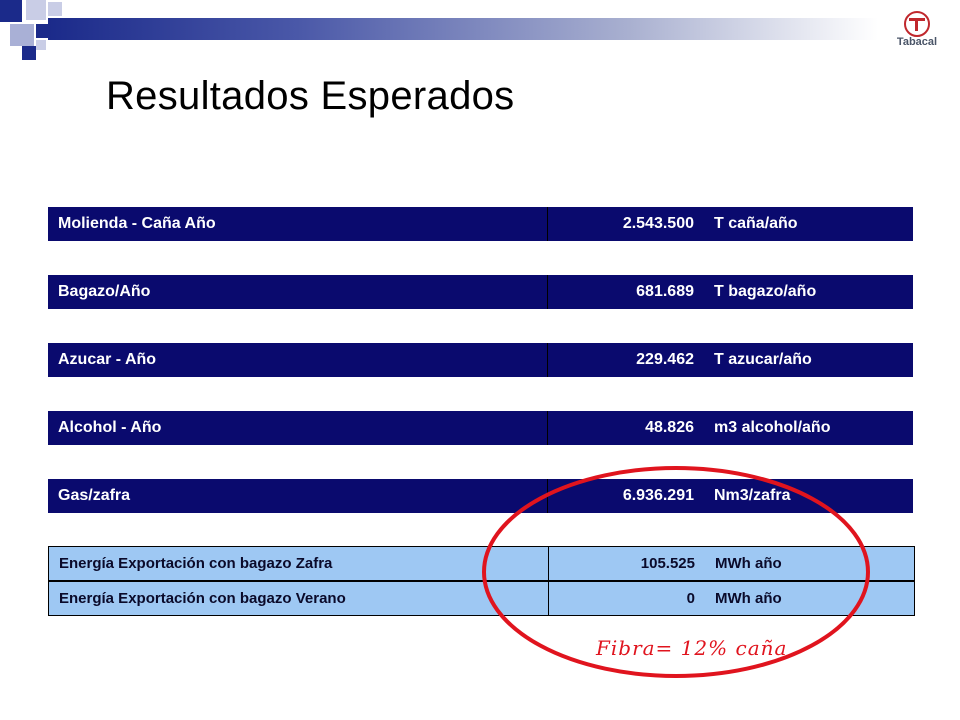 The width and height of the screenshot is (960, 720). Describe the element at coordinates (763, 359) in the screenshot. I see `row-unit: T azucar/año` at that location.